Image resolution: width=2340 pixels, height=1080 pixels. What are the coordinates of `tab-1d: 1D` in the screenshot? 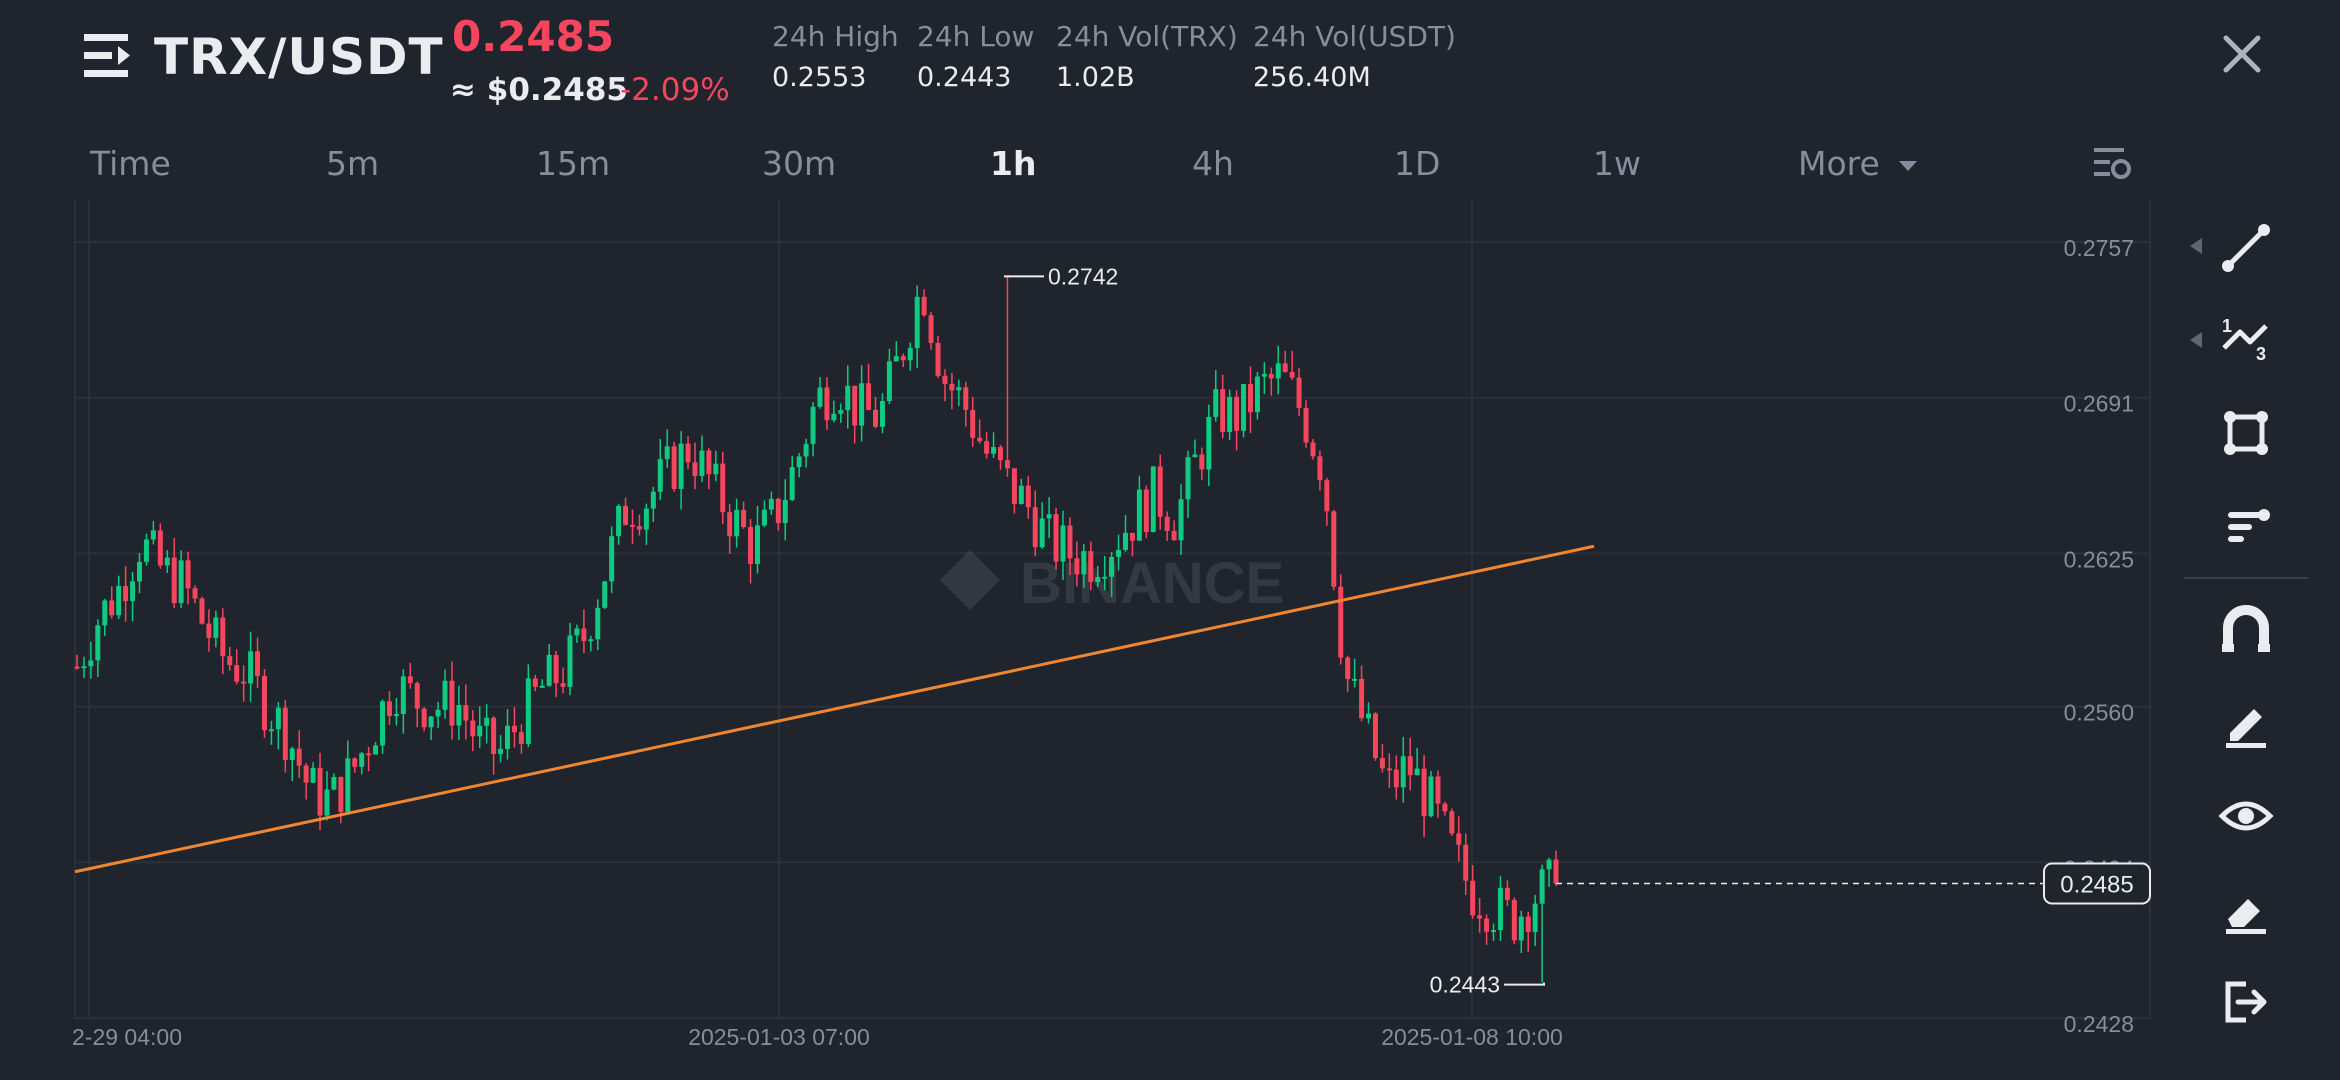 It's located at (1417, 163).